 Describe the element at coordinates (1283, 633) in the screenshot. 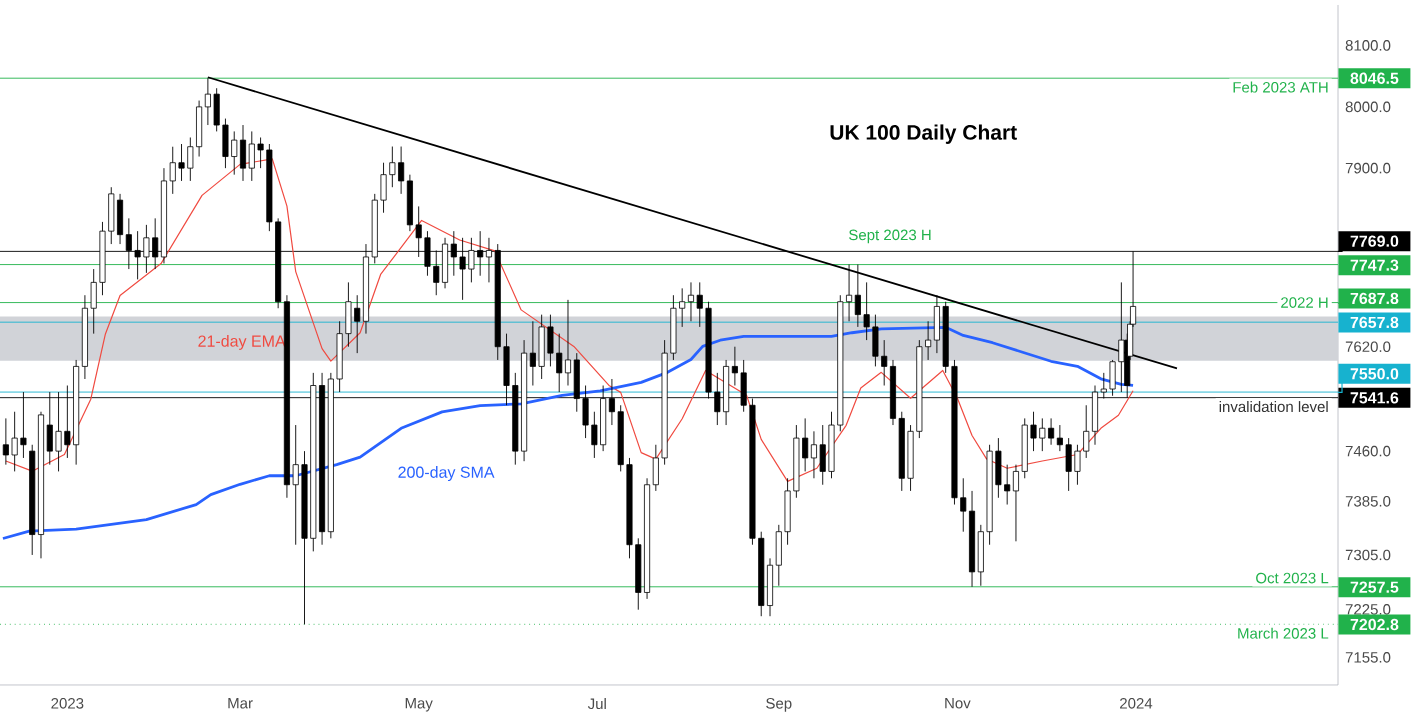

I see `annotation: March 2023 L` at that location.